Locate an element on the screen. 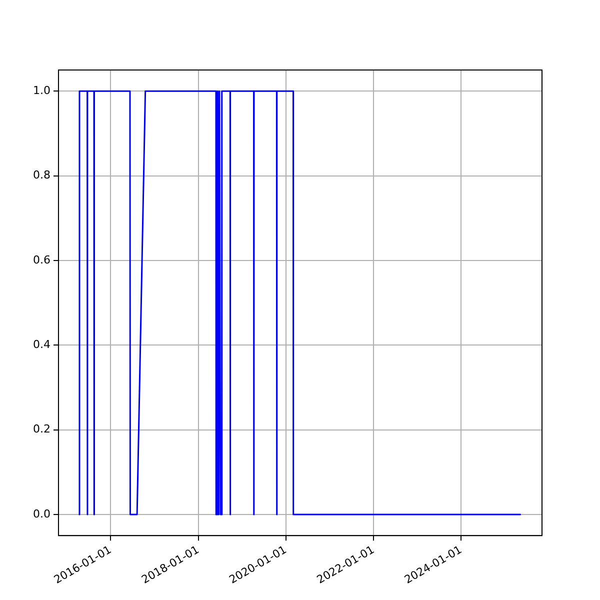 The width and height of the screenshot is (600, 600). y-tick-label: 0.4 is located at coordinates (41, 344).